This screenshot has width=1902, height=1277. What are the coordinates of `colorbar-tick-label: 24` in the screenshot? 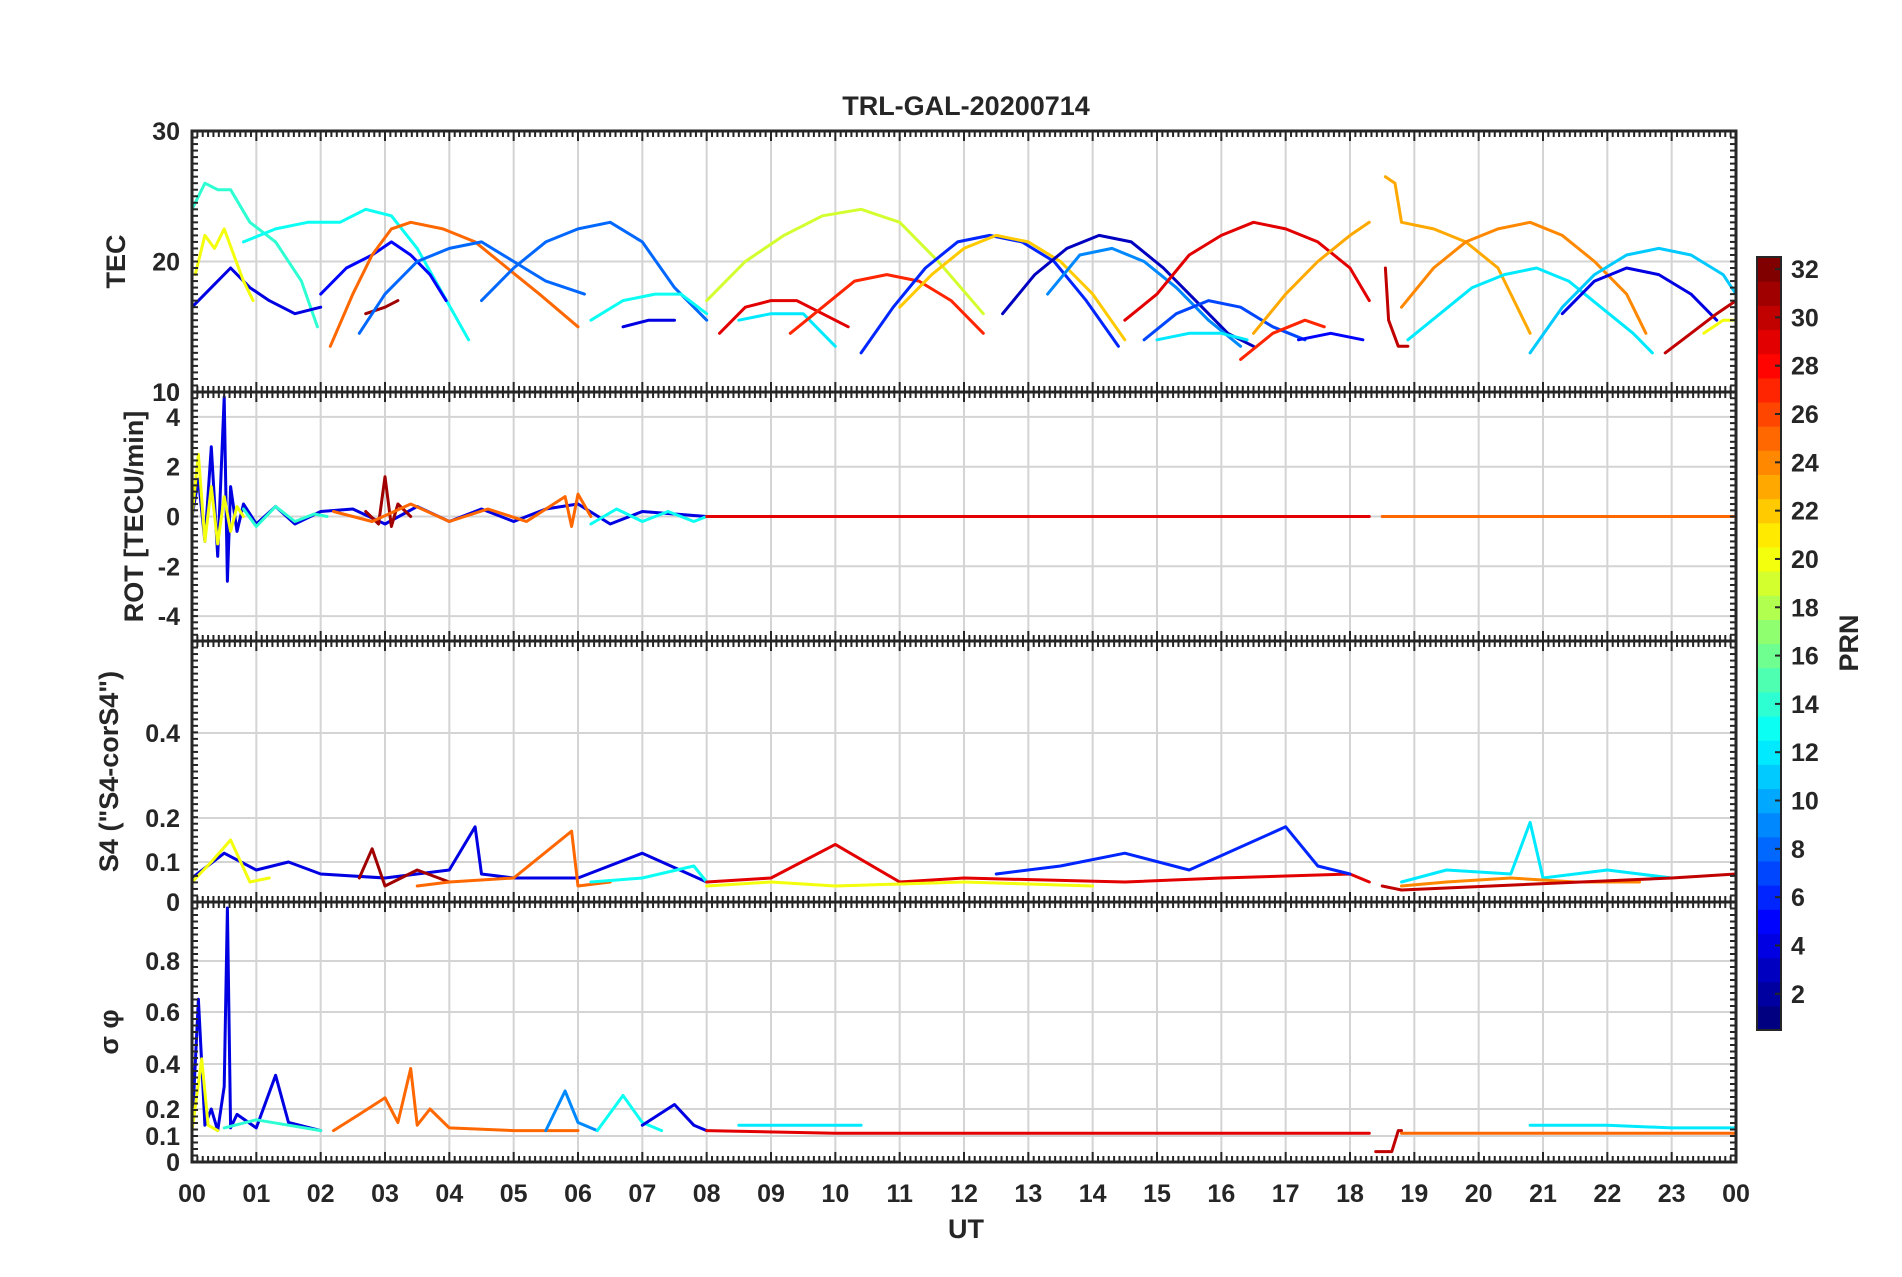 It's located at (1805, 463).